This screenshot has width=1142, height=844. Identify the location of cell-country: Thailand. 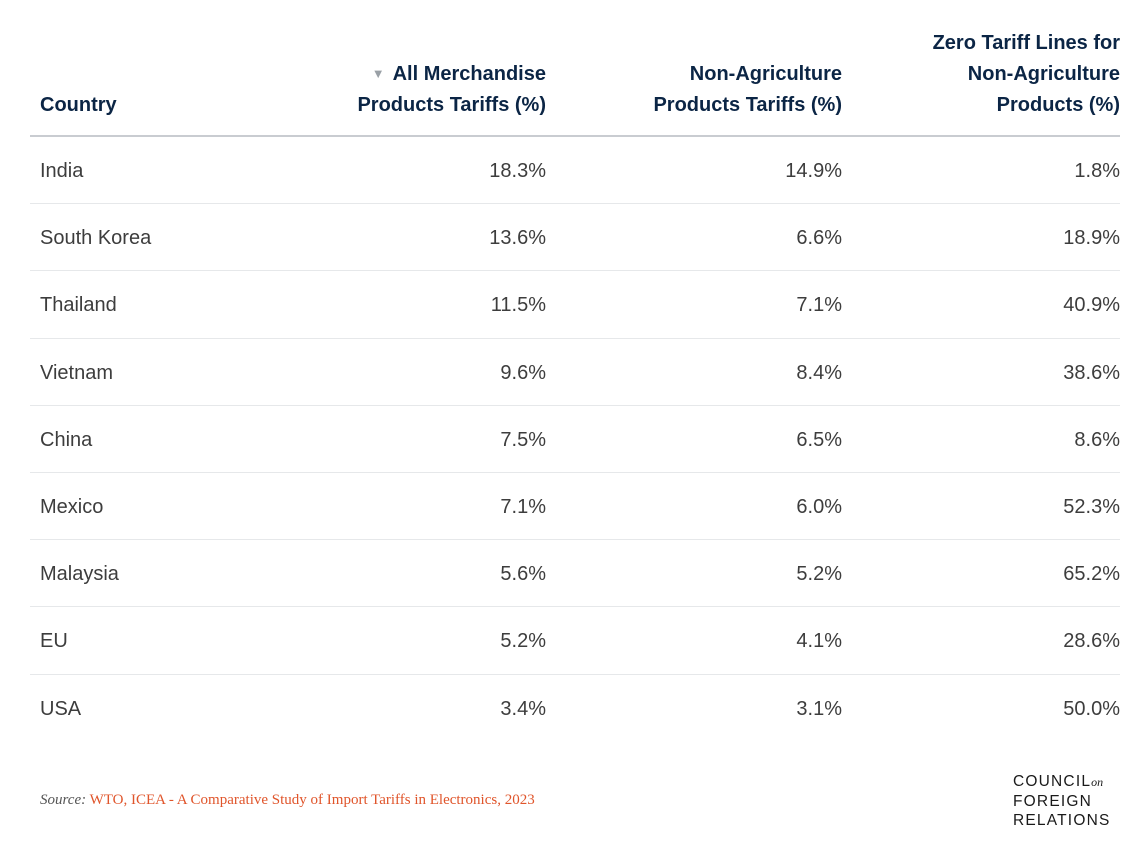
(78, 305).